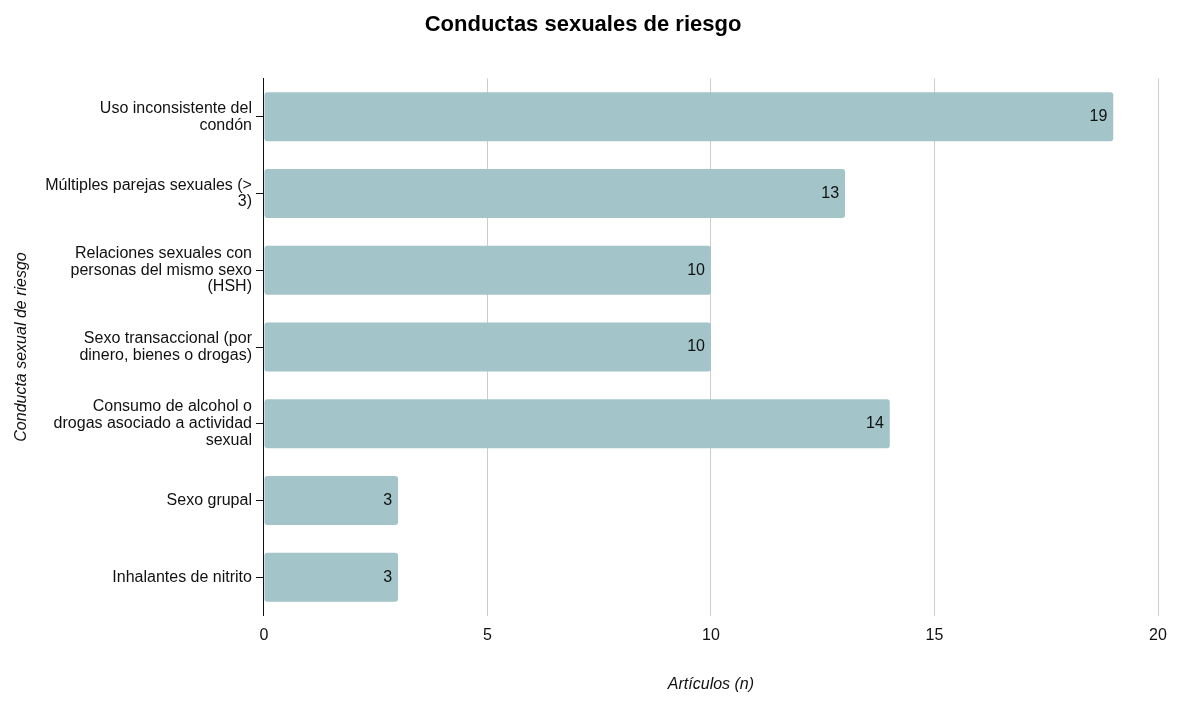 The image size is (1186, 705). What do you see at coordinates (874, 423) in the screenshot?
I see `data-label: 14` at bounding box center [874, 423].